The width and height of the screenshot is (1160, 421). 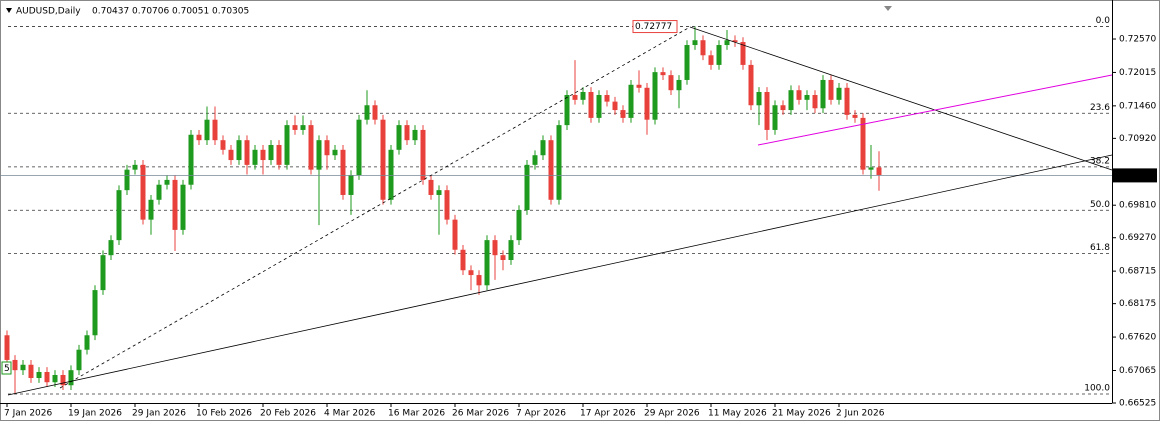 I want to click on y-tick-label: 0.67620, so click(x=1137, y=338).